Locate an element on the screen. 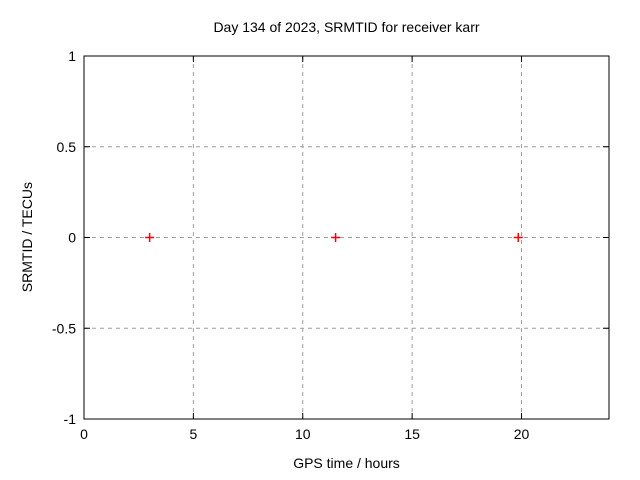 This screenshot has width=640, height=480. x-tick-label: 20 is located at coordinates (522, 434).